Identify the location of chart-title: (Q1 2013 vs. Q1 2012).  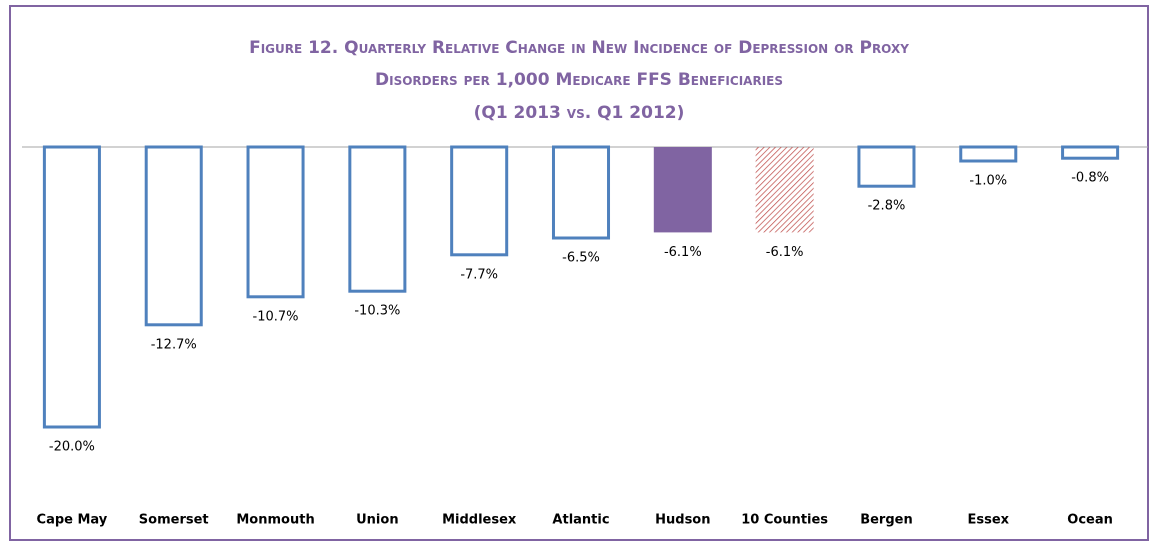
(579, 113).